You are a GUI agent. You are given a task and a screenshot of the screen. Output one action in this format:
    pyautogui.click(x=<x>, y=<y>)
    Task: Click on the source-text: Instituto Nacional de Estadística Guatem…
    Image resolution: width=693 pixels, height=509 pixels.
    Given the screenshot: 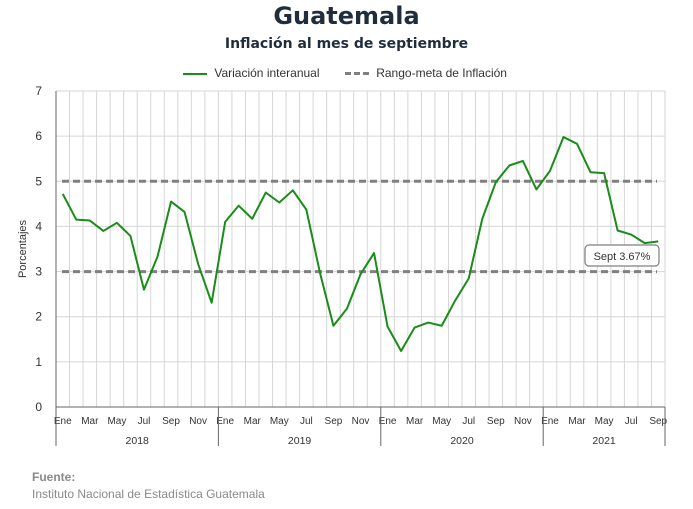 What is the action you would take?
    pyautogui.click(x=148, y=494)
    